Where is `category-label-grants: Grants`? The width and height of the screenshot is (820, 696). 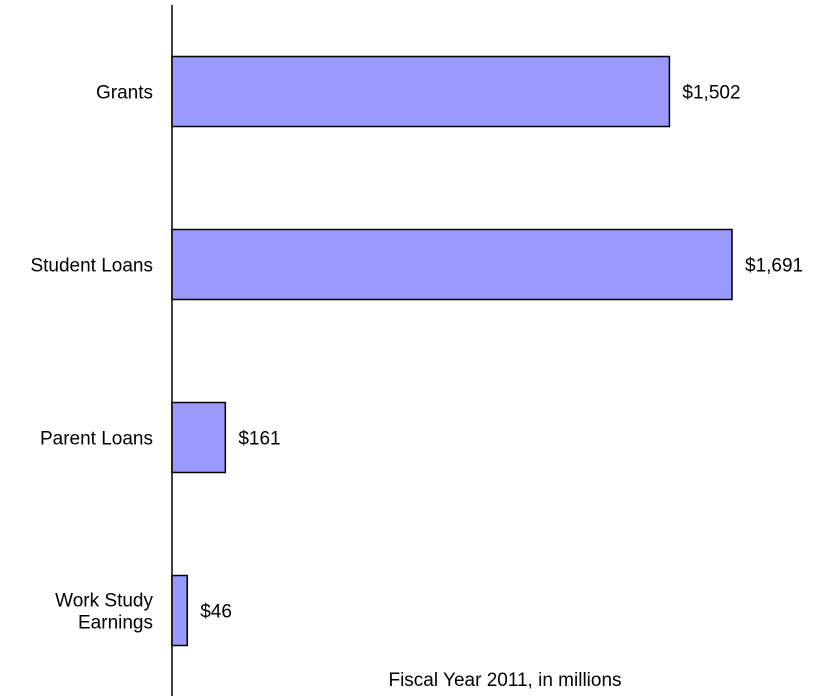
category-label-grants: Grants is located at coordinates (124, 93).